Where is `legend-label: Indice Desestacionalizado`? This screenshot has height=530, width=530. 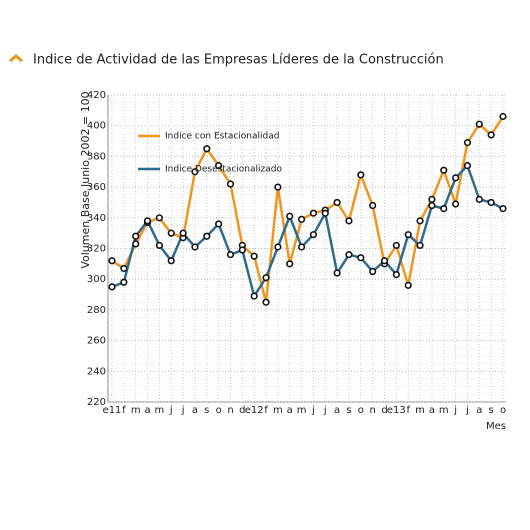 legend-label: Indice Desestacionalizado is located at coordinates (223, 170).